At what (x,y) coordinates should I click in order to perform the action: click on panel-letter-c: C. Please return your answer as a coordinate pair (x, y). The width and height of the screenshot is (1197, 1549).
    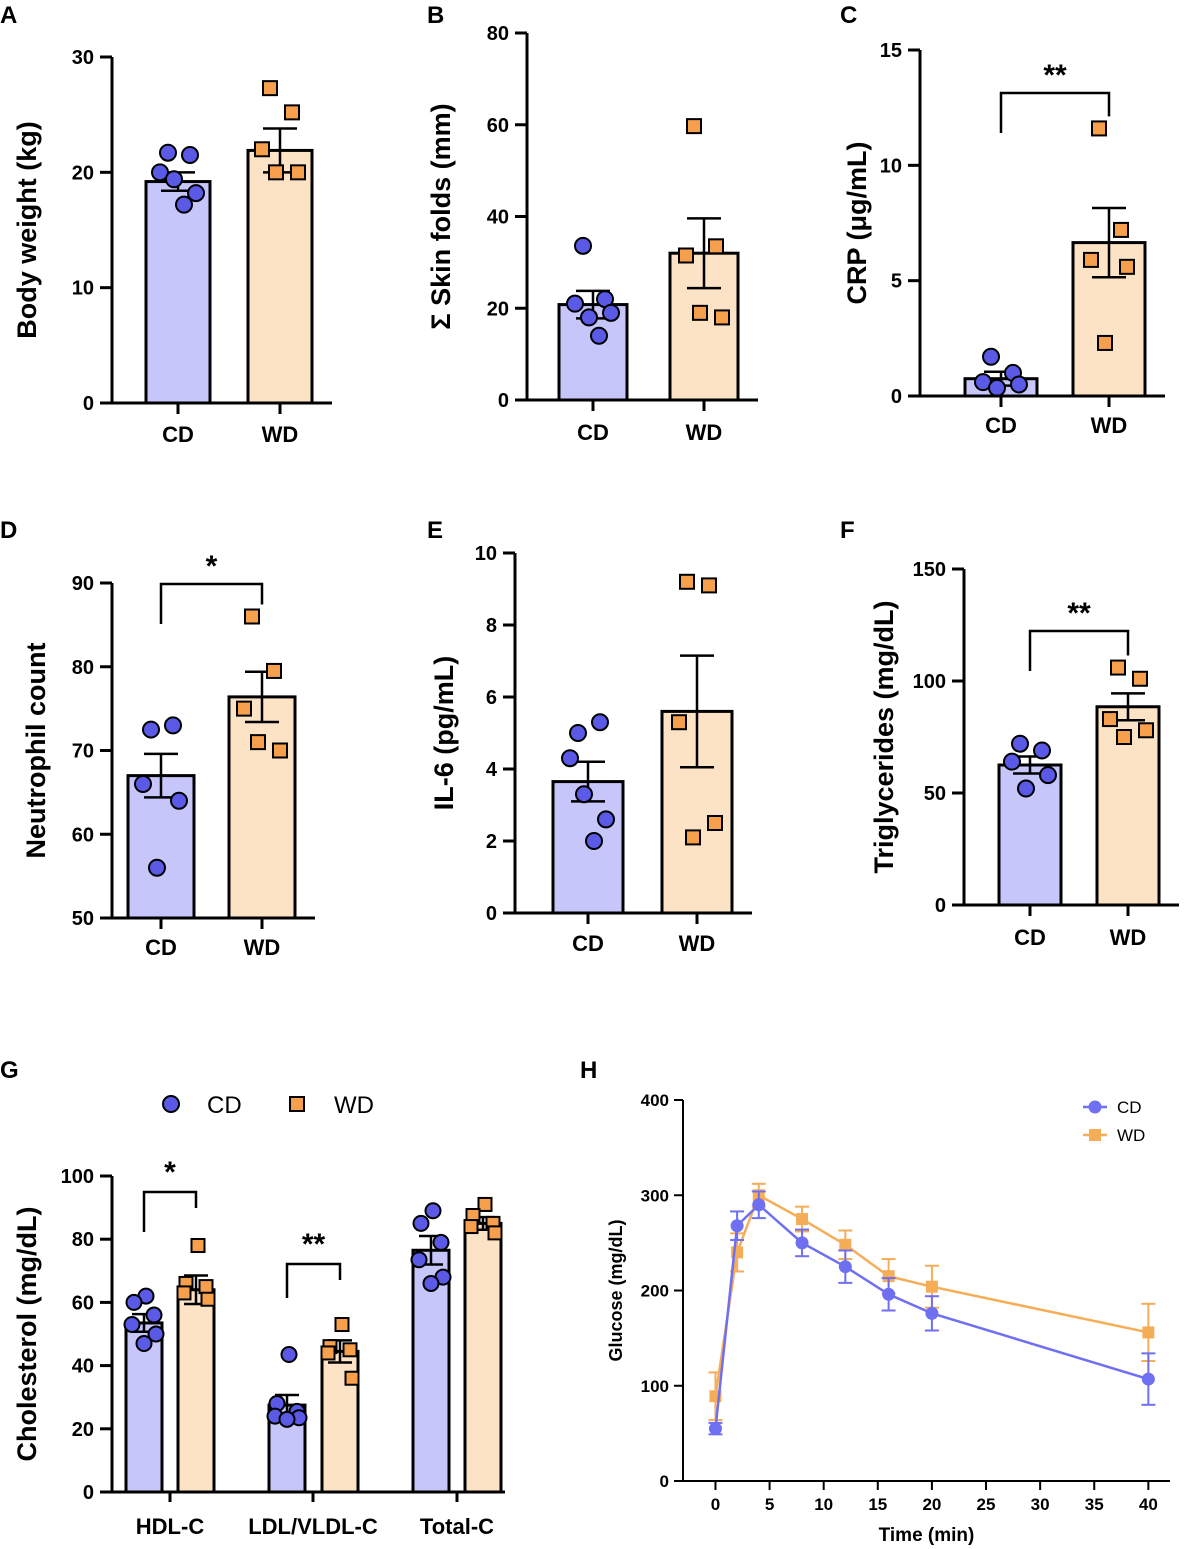
    Looking at the image, I should click on (848, 15).